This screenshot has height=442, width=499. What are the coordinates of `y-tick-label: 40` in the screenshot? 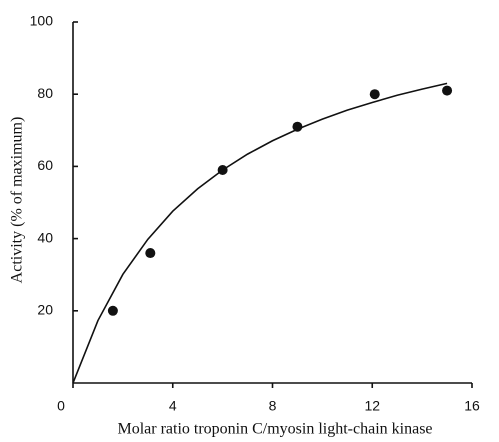 It's located at (45, 237).